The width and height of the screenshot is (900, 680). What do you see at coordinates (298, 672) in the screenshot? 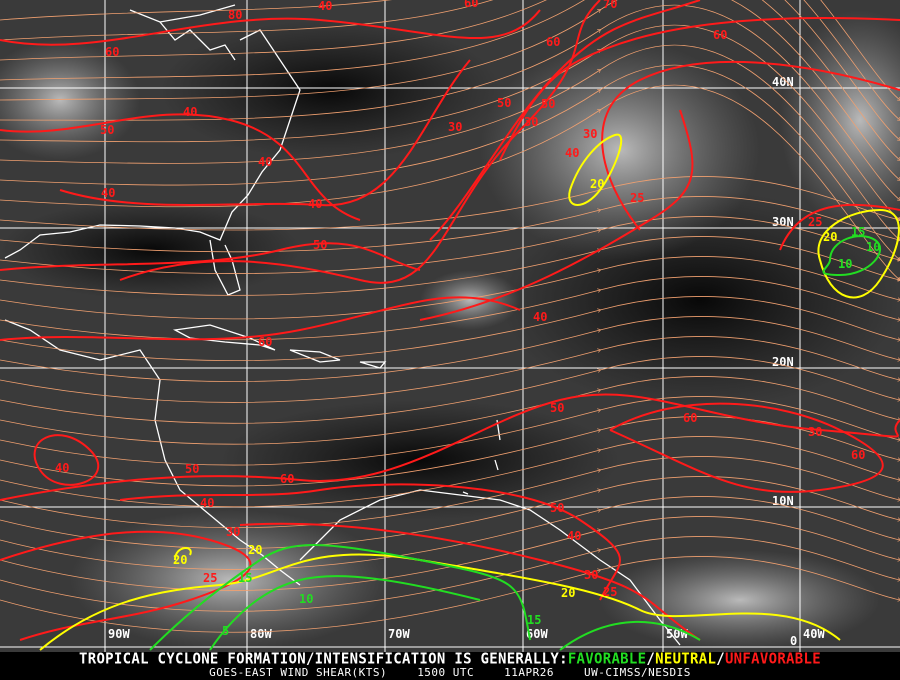
I see `product-name: GOES-EAST WIND SHEAR(KTS)` at bounding box center [298, 672].